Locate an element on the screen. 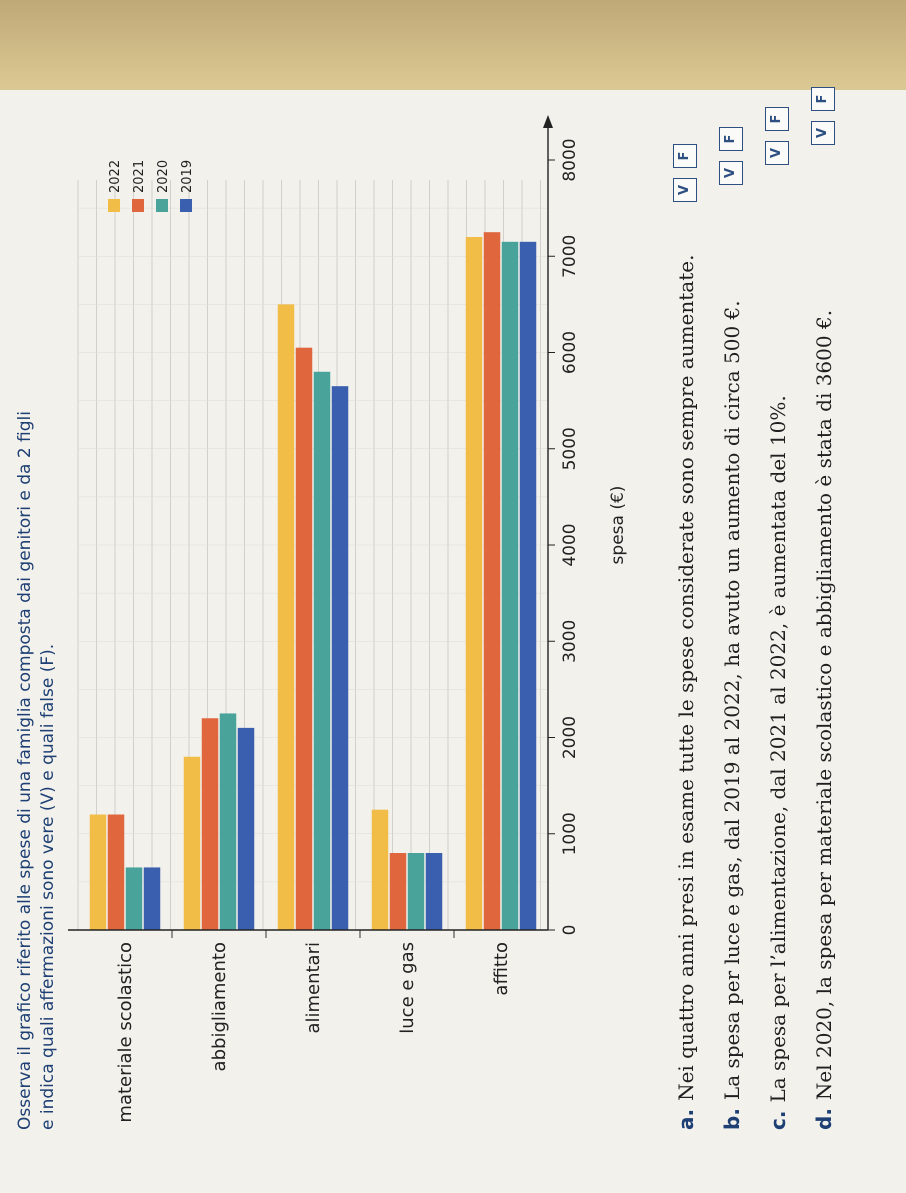  statement-letter: a. is located at coordinates (686, 1119).